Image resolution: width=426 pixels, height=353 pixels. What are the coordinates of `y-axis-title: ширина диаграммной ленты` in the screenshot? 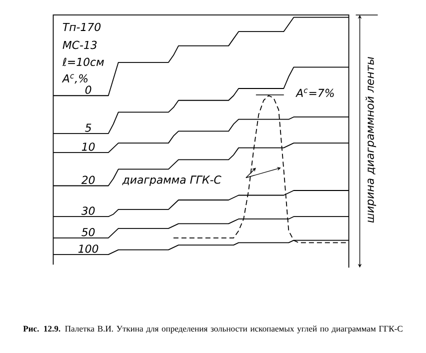 It's located at (370, 139).